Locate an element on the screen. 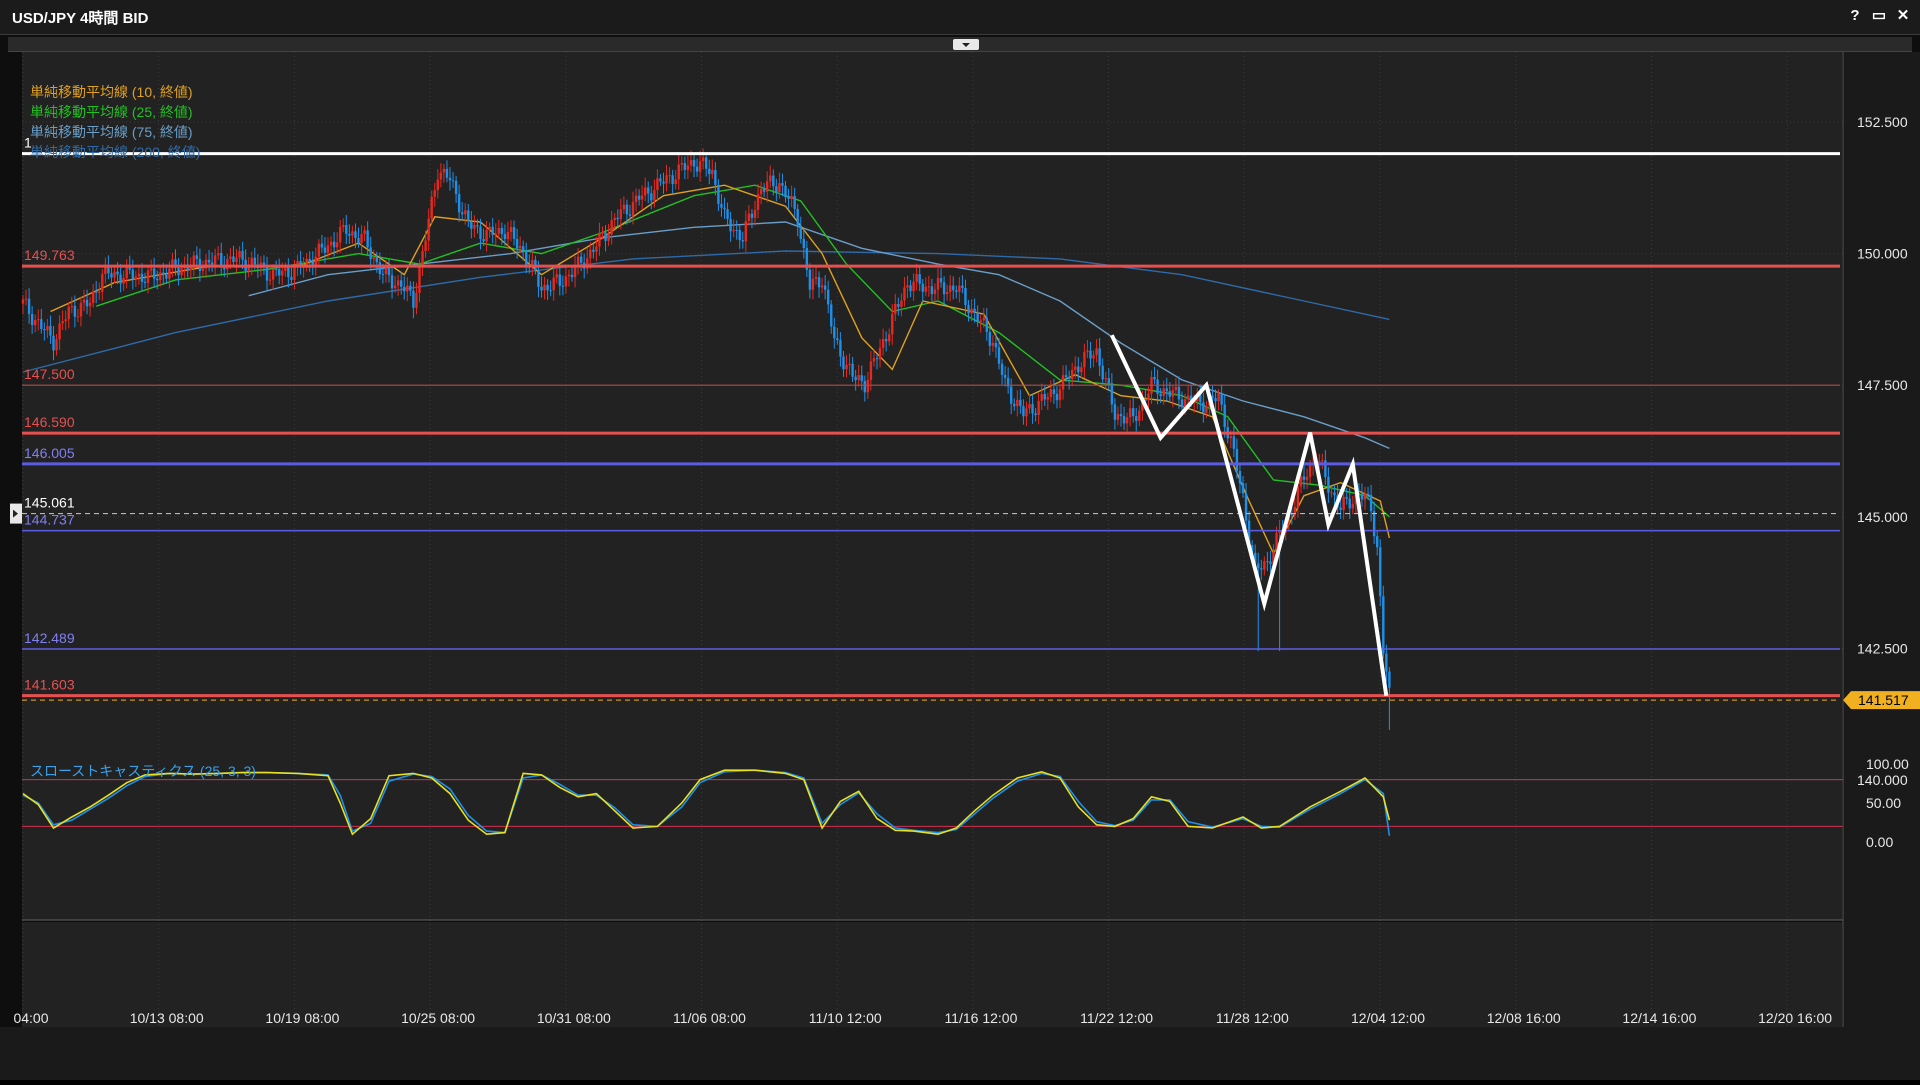  x-tick-label: 10/13 08:00 is located at coordinates (167, 1018).